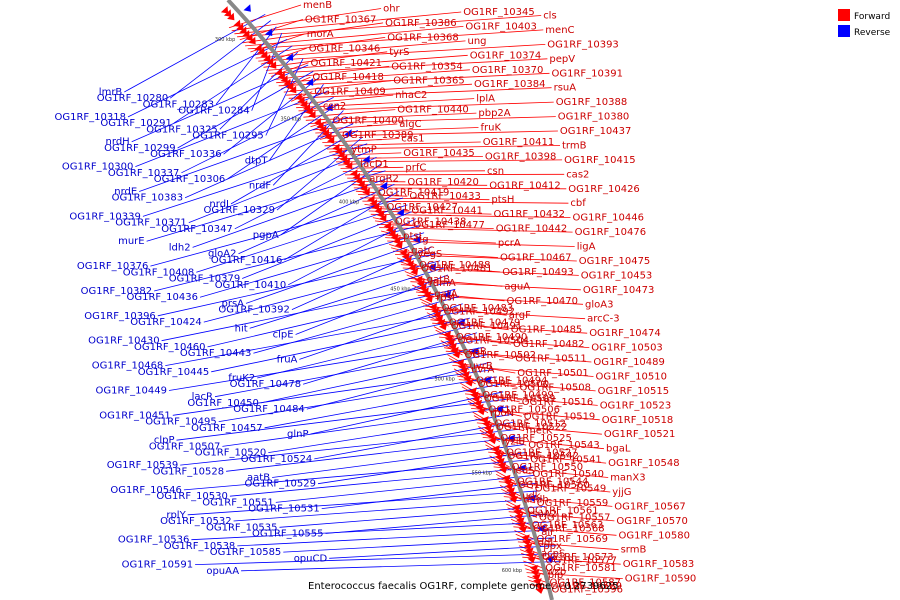 The height and width of the screenshot is (600, 900). What do you see at coordinates (120, 316) in the screenshot?
I see `reverse-gene-label: OG1RF_10396` at bounding box center [120, 316].